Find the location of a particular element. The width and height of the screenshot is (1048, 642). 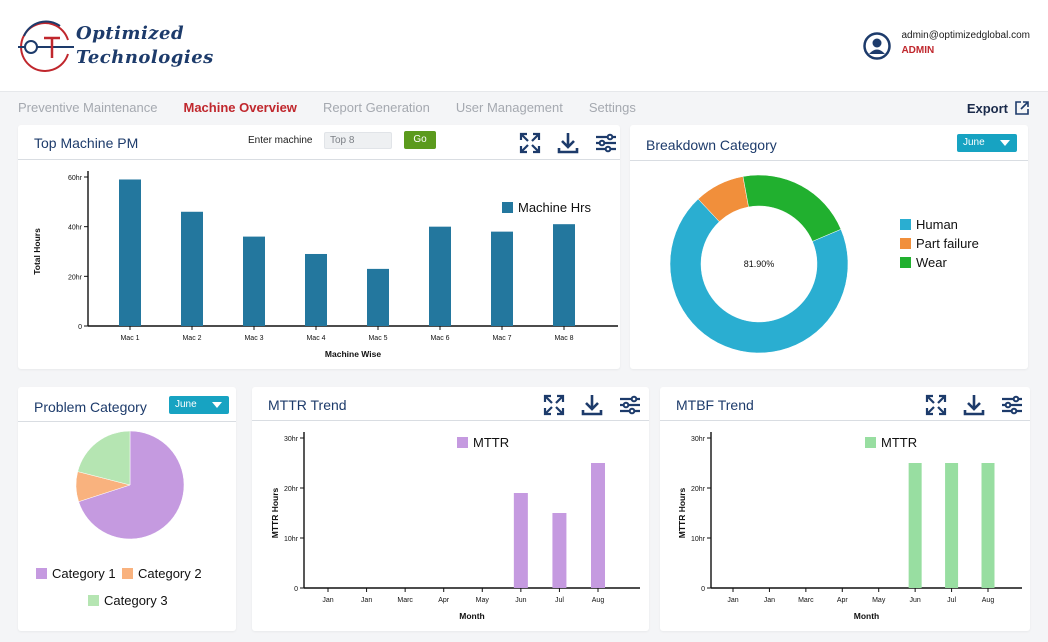

nav-preventive-maintenance: Preventive Maintenance is located at coordinates (88, 107).